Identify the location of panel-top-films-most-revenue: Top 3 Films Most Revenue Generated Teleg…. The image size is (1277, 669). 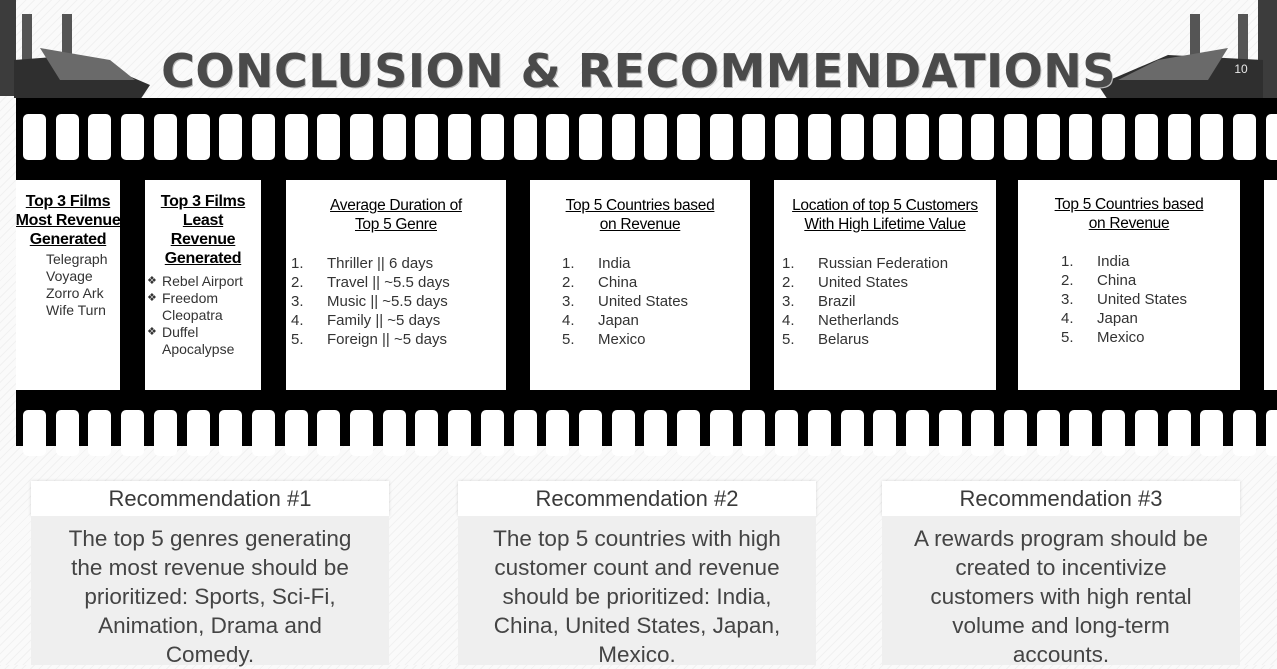
(68, 285).